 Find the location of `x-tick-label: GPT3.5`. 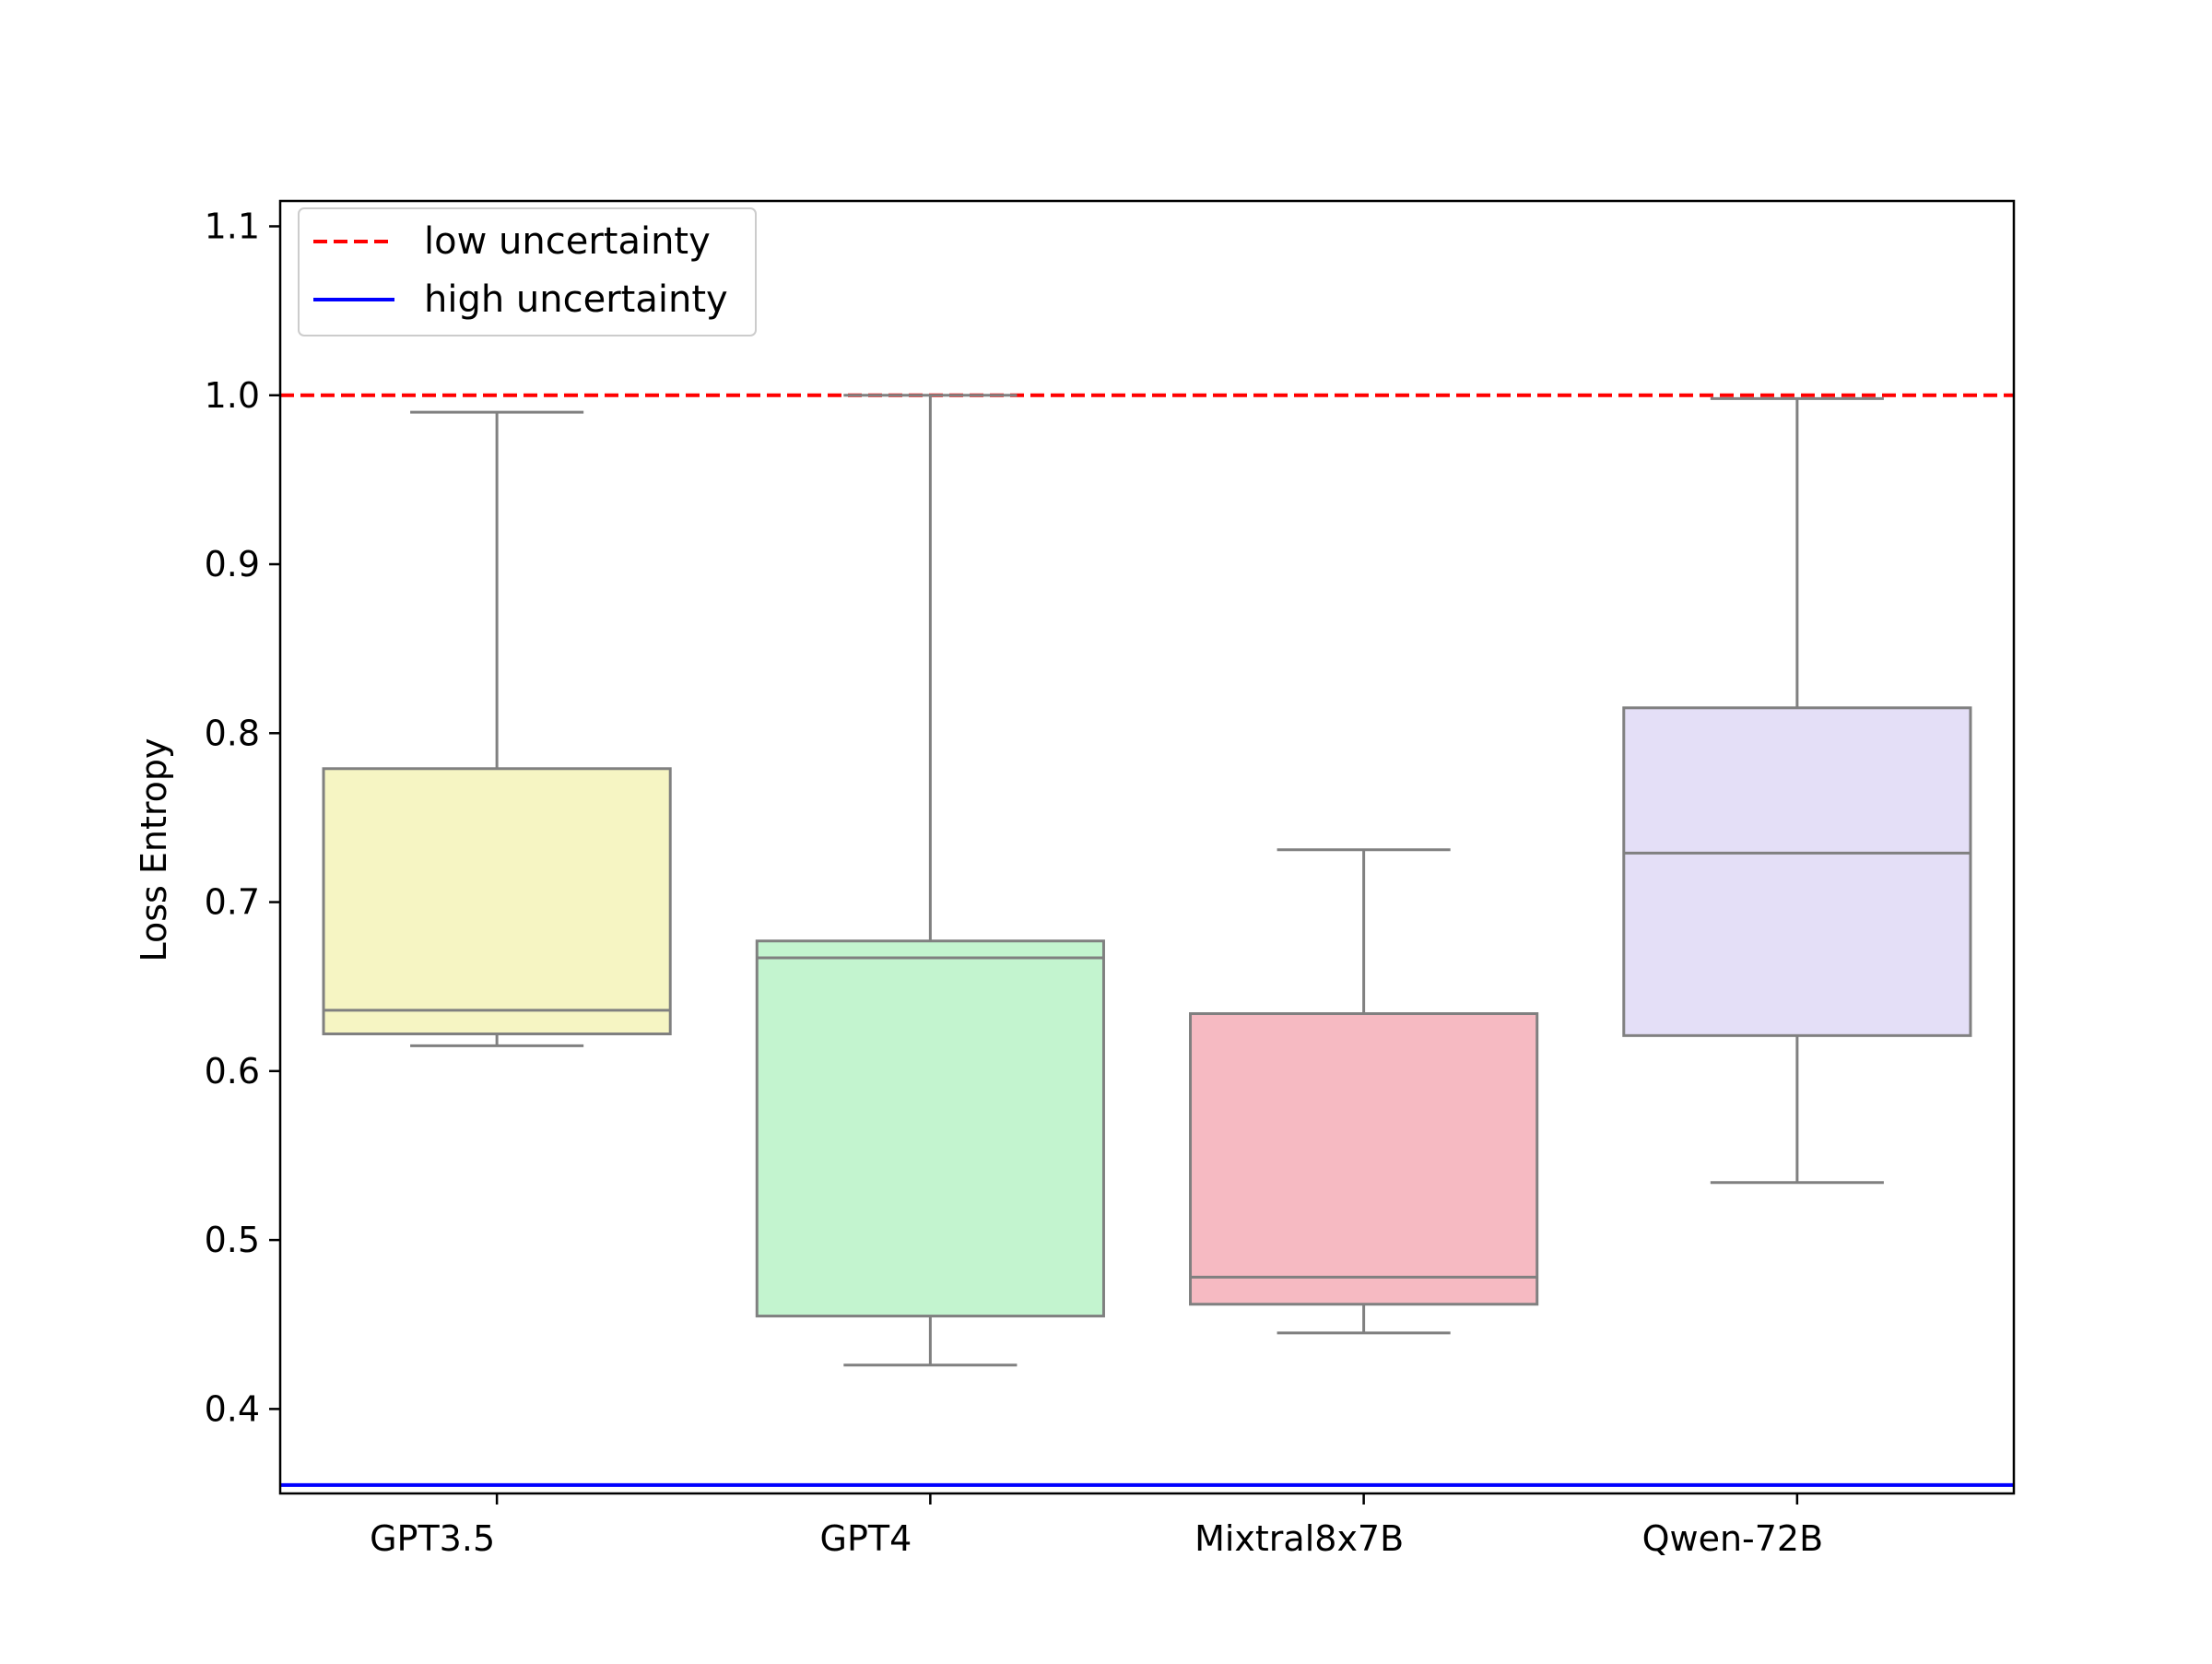

x-tick-label: GPT3.5 is located at coordinates (432, 1538).